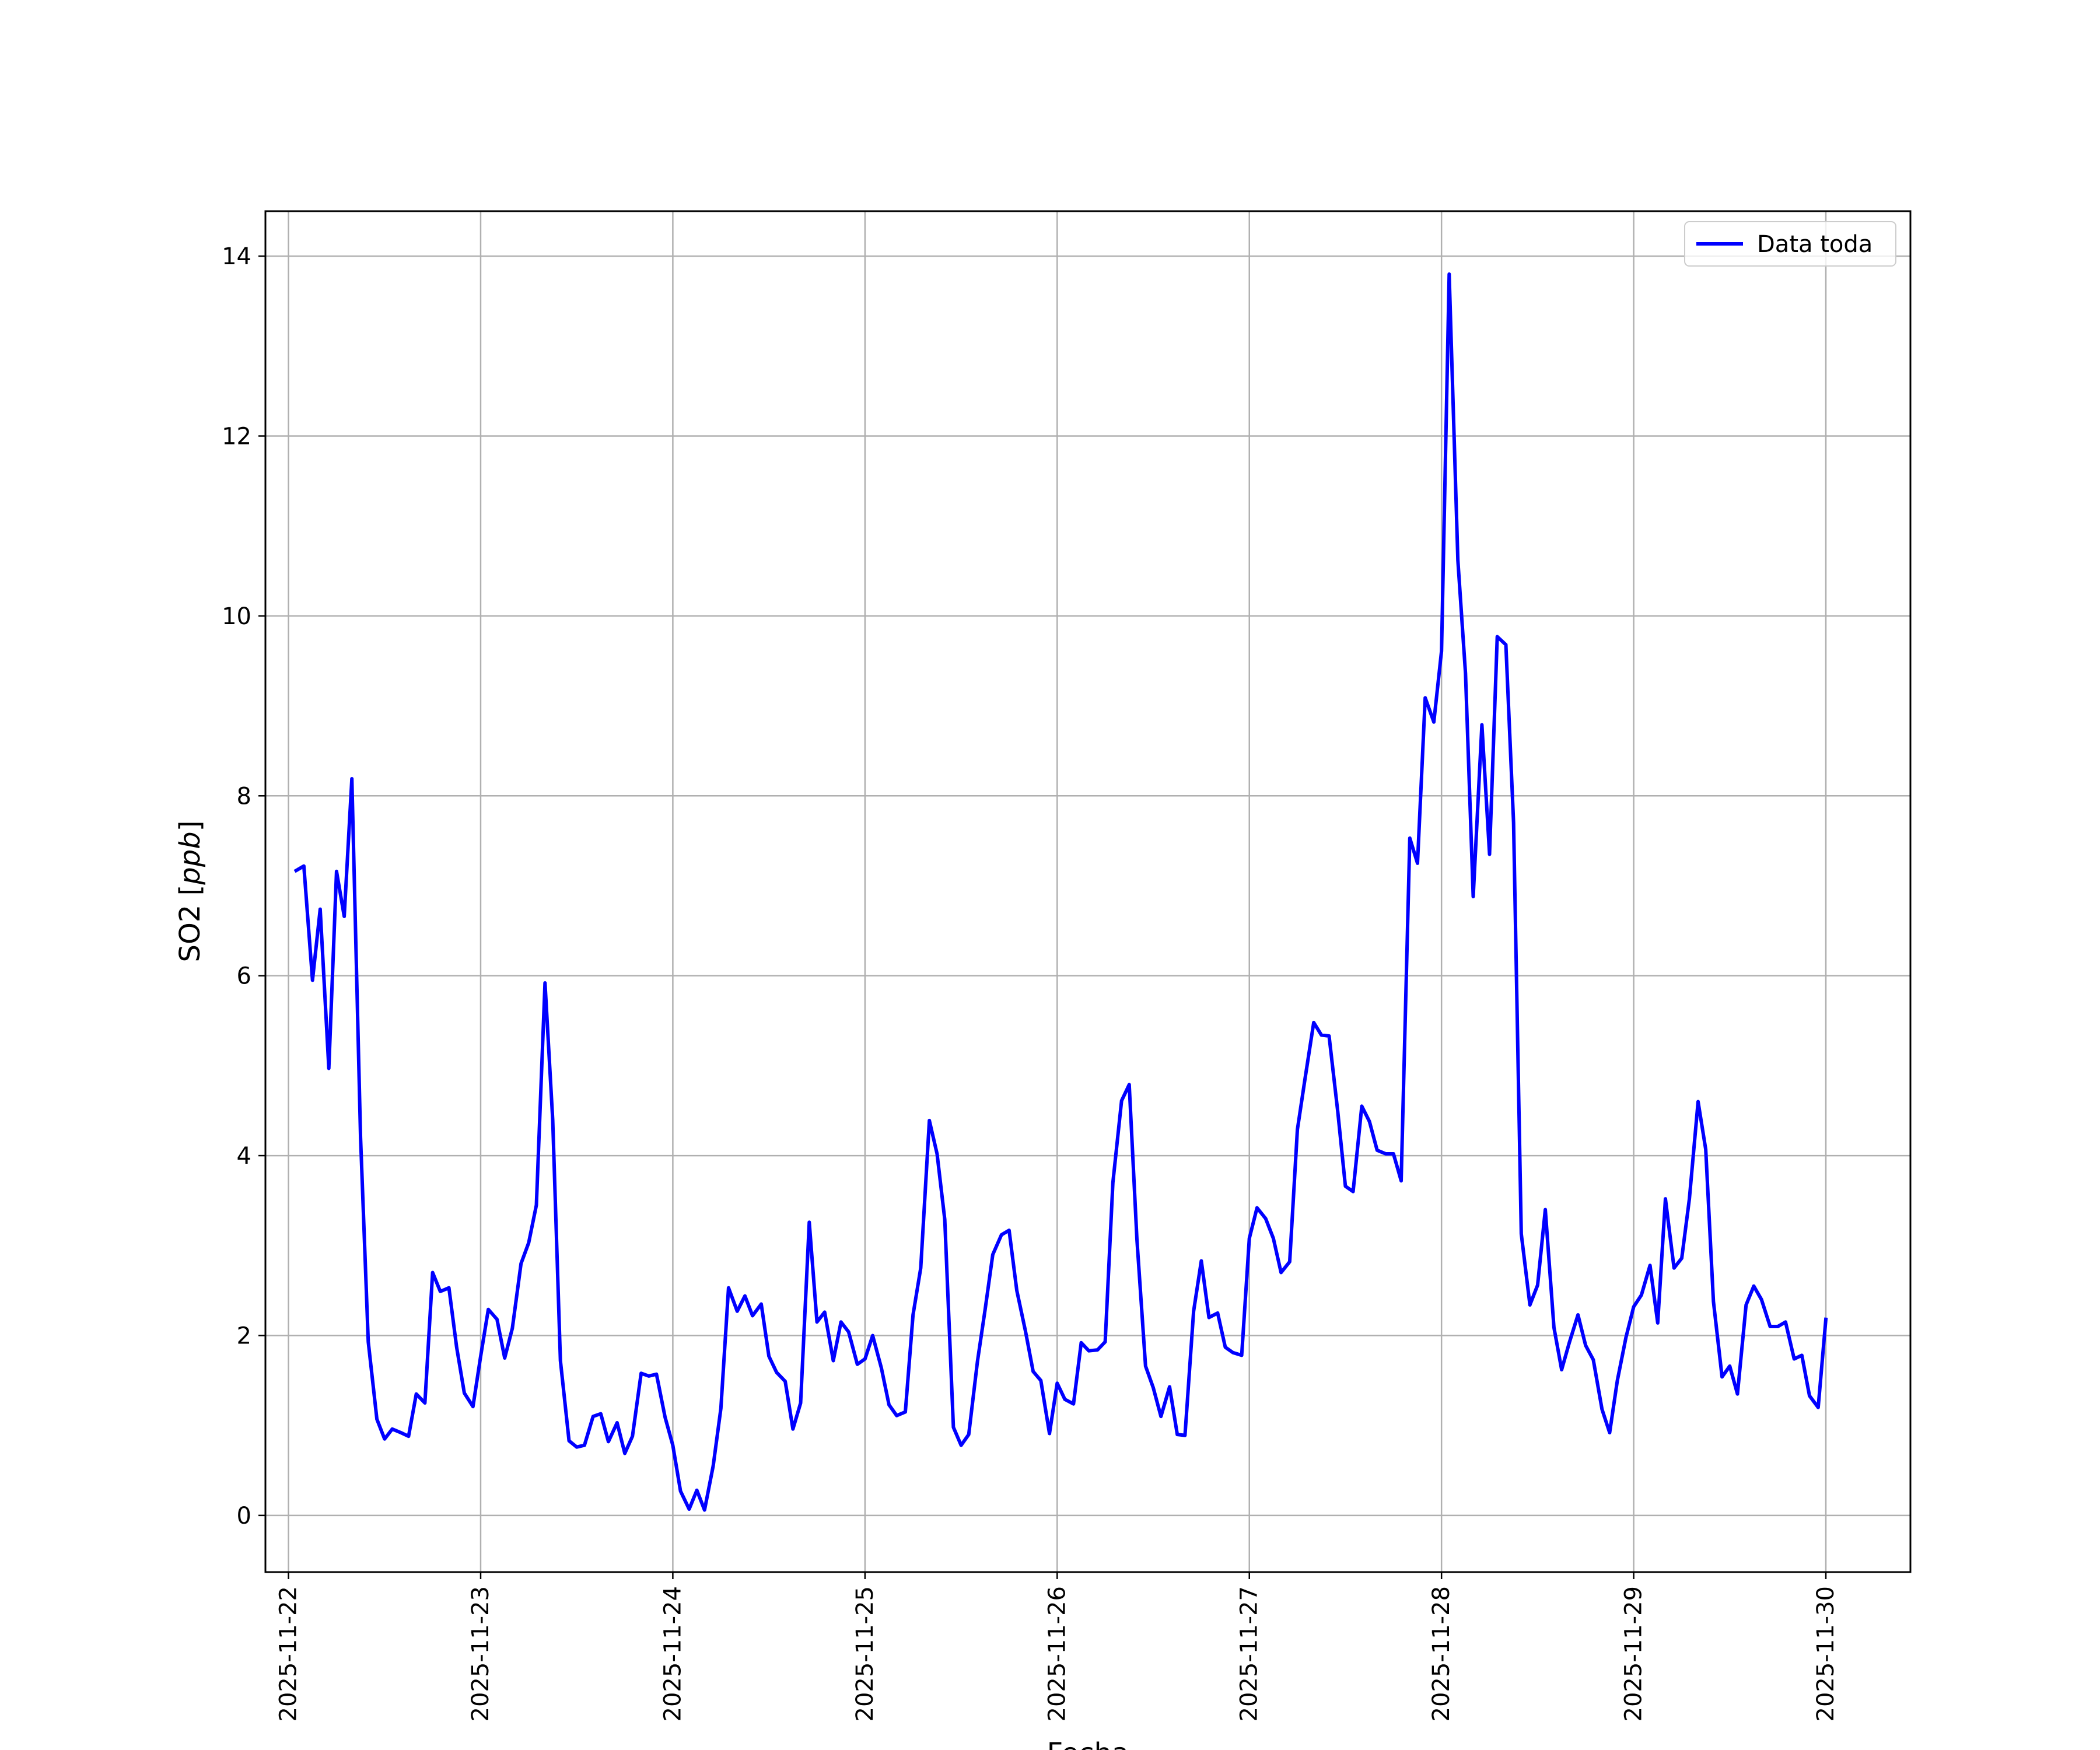 Image resolution: width=2100 pixels, height=1750 pixels. I want to click on x-tick-label: 2025-11-23, so click(480, 1653).